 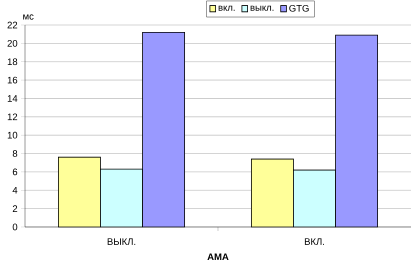 I want to click on y-tick-label: 2, so click(x=15, y=208).